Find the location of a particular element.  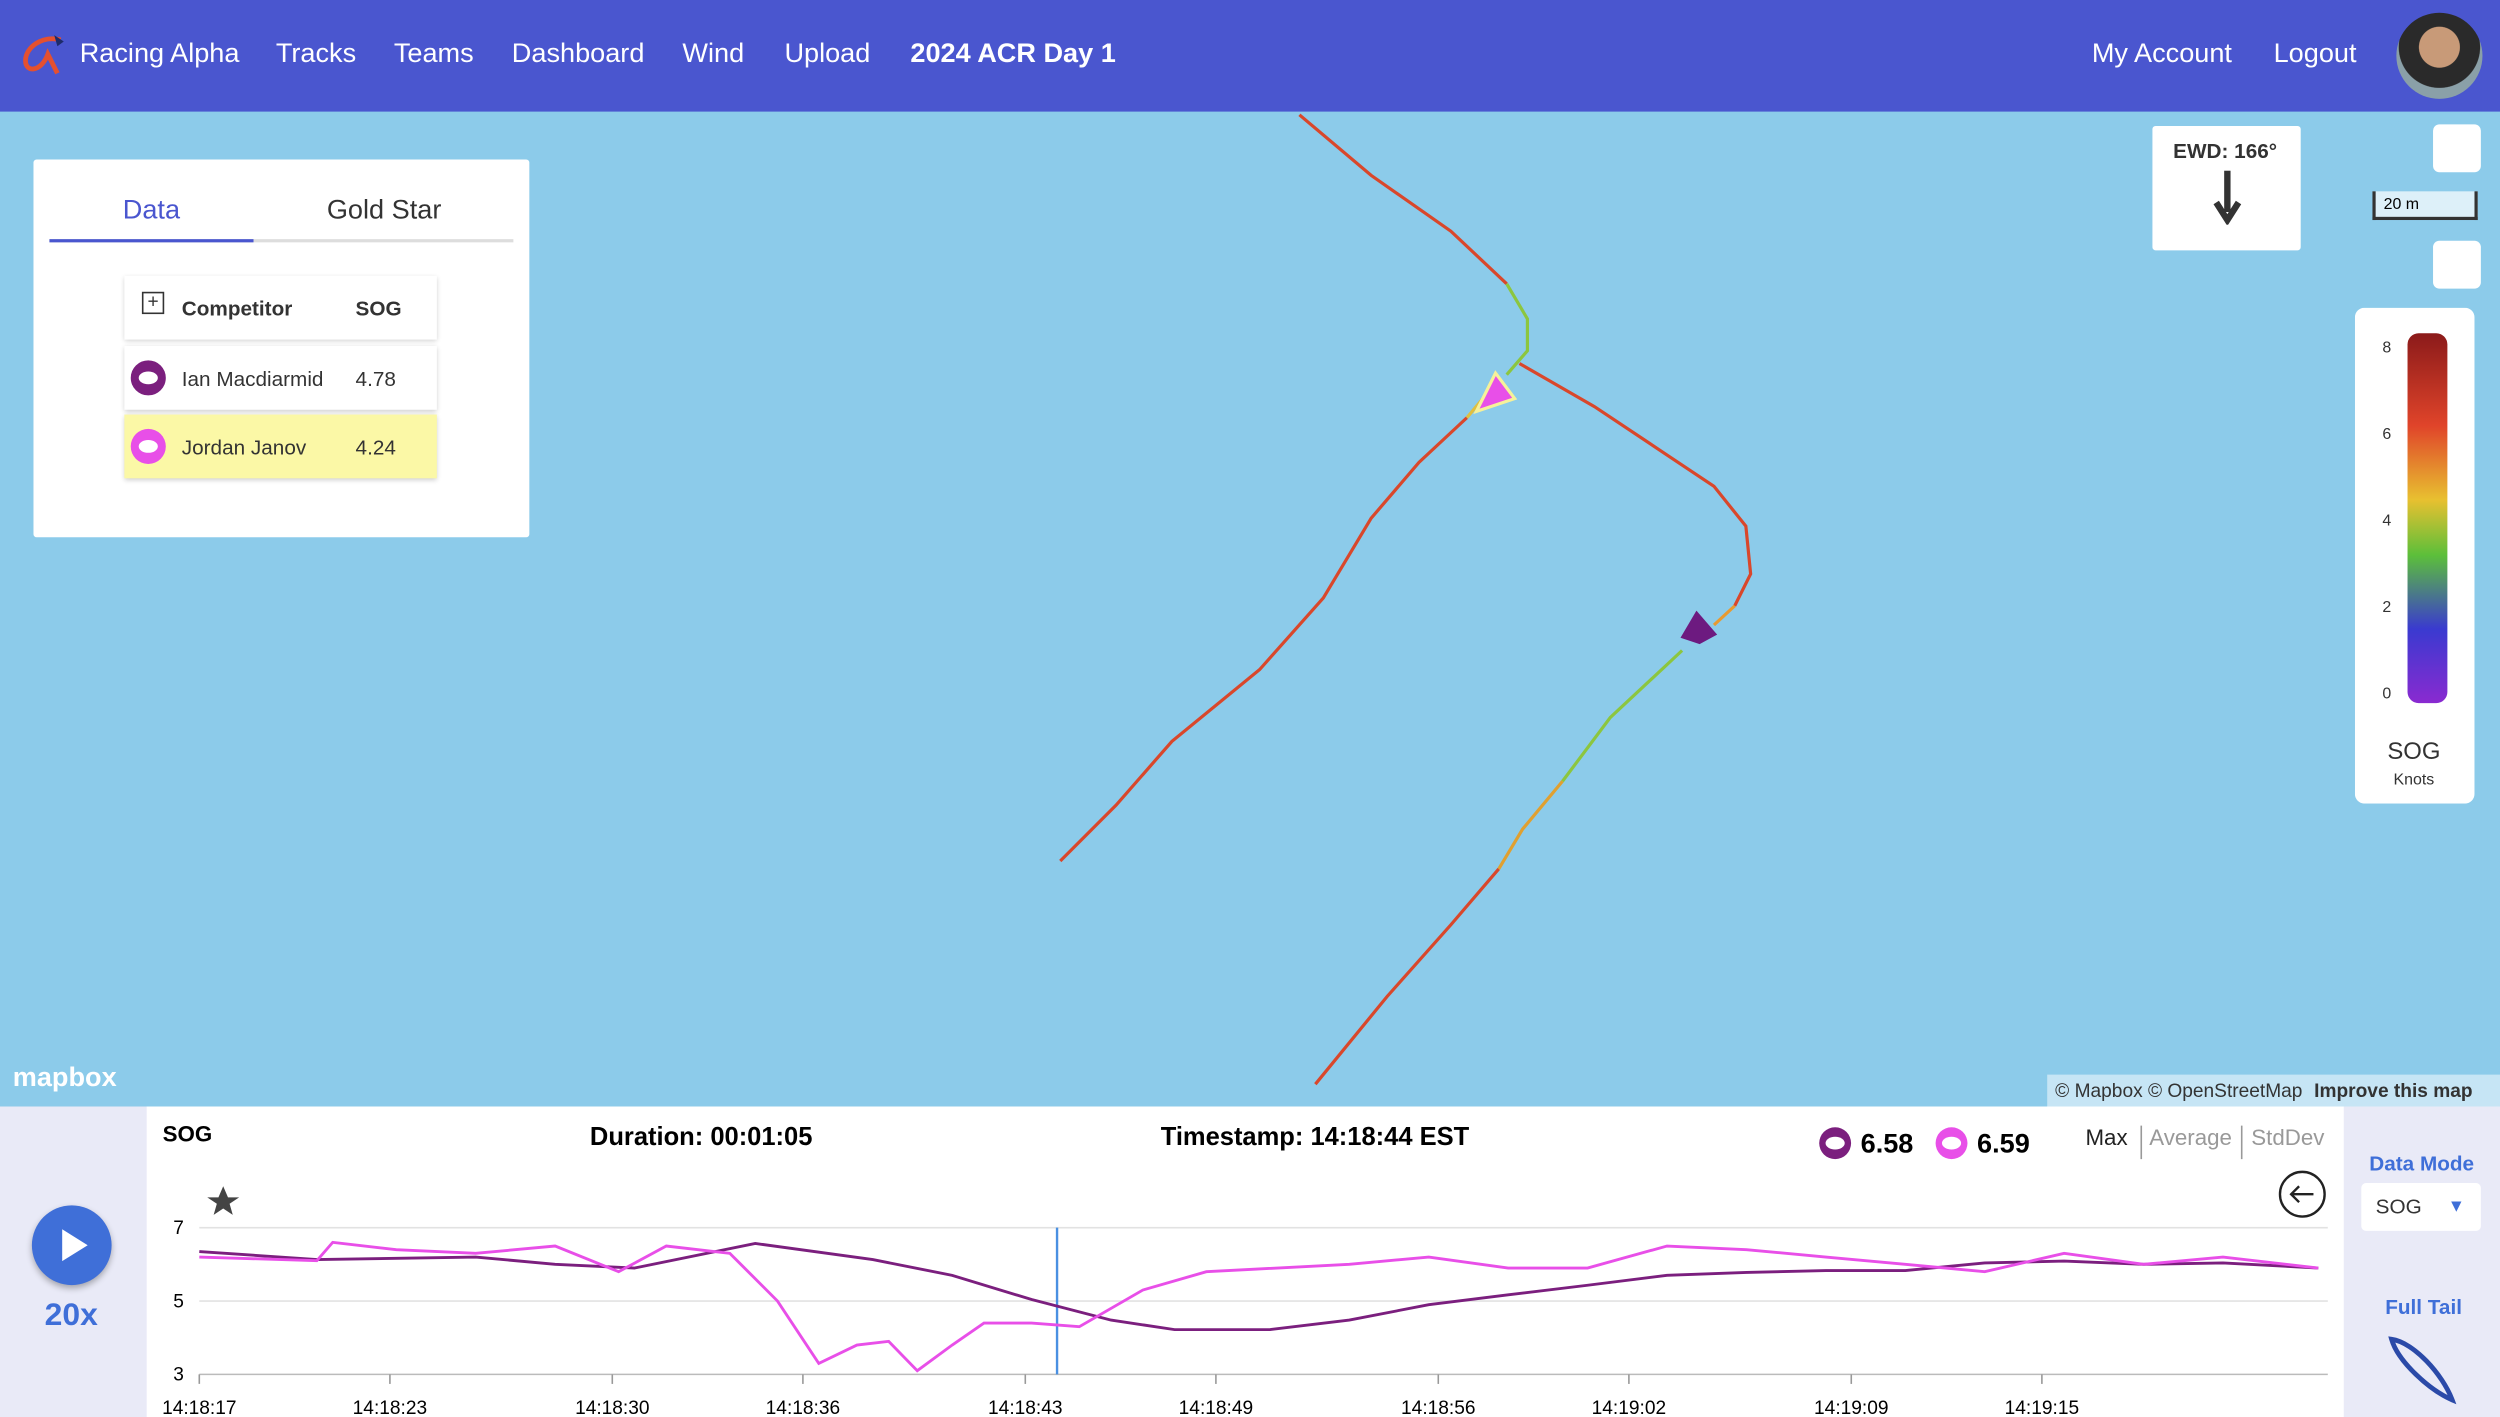

mode-option: Average is located at coordinates (2190, 1137).